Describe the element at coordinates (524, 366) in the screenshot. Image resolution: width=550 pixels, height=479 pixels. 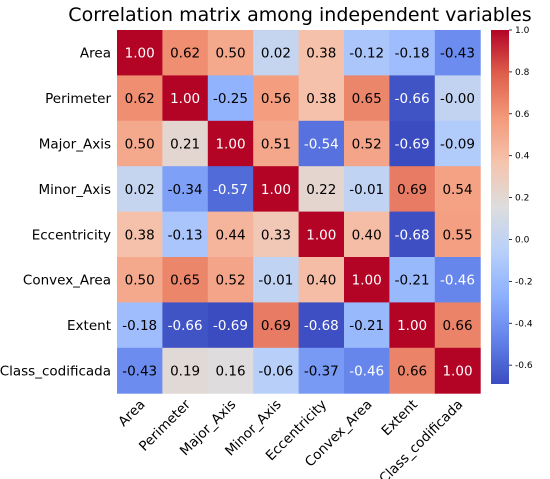
I see `colorbar-tick-label: -0.6` at that location.